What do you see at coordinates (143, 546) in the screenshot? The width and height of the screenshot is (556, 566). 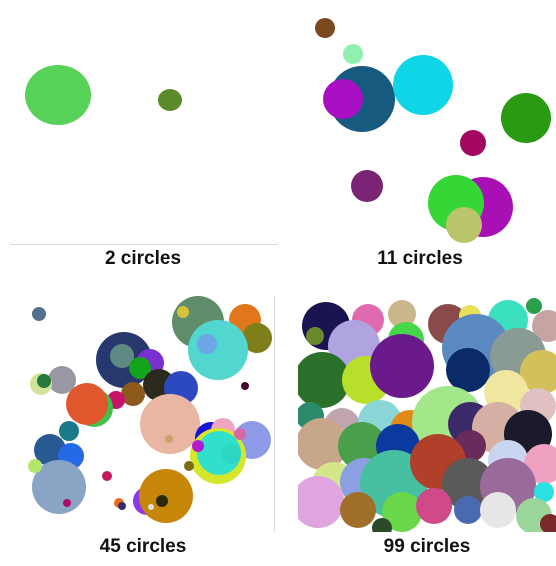 I see `panel-caption: 45 circles` at bounding box center [143, 546].